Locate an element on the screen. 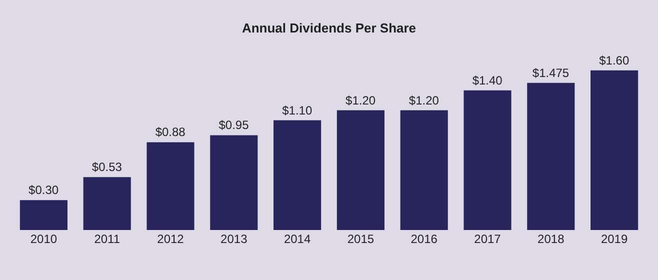 Image resolution: width=658 pixels, height=280 pixels. data-label: $1.60 is located at coordinates (614, 60).